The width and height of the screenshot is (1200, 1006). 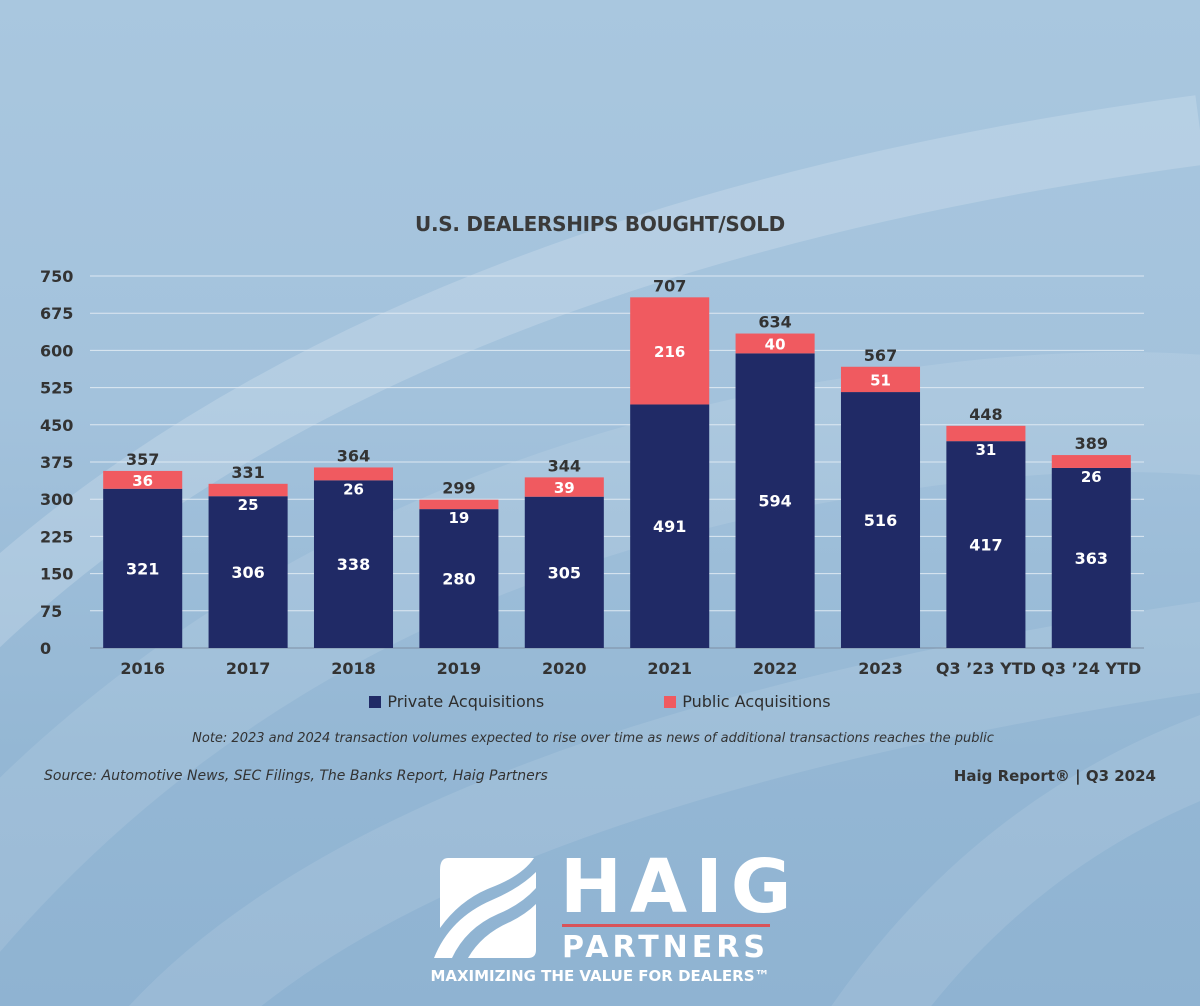 I want to click on legend-label-private: Private Acquisitions, so click(x=466, y=701).